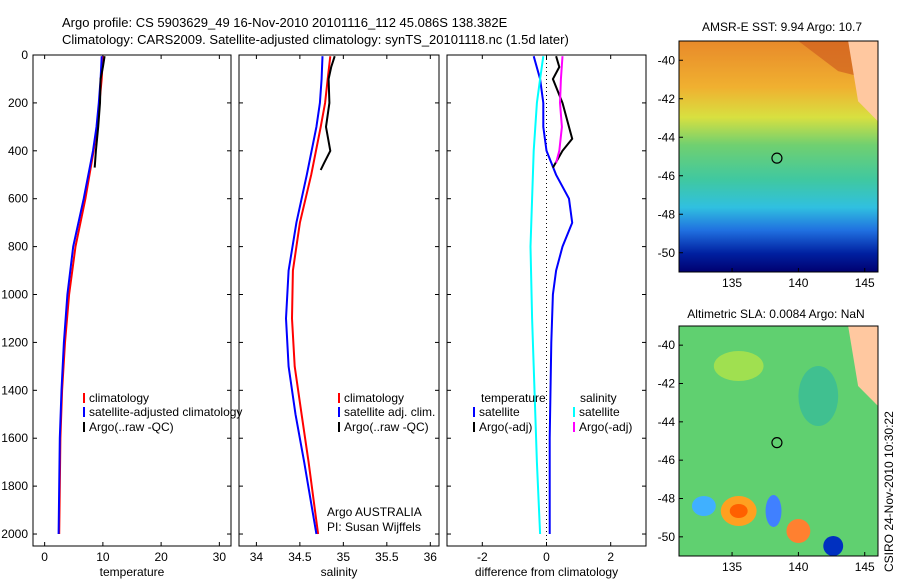 This screenshot has height=580, width=900. What do you see at coordinates (667, 214) in the screenshot?
I see `sst-map-ytick-label: -48` at bounding box center [667, 214].